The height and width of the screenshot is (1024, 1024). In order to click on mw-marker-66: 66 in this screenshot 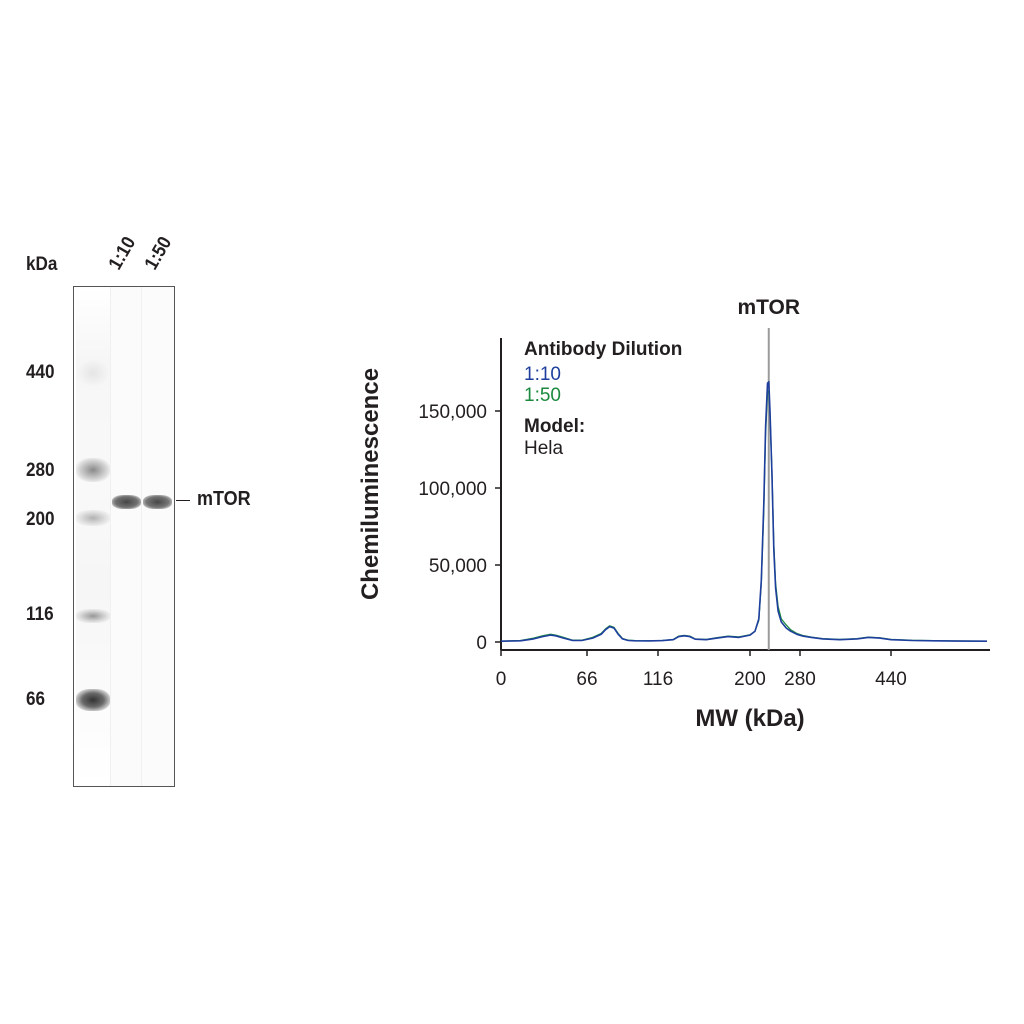, I will do `click(36, 699)`.